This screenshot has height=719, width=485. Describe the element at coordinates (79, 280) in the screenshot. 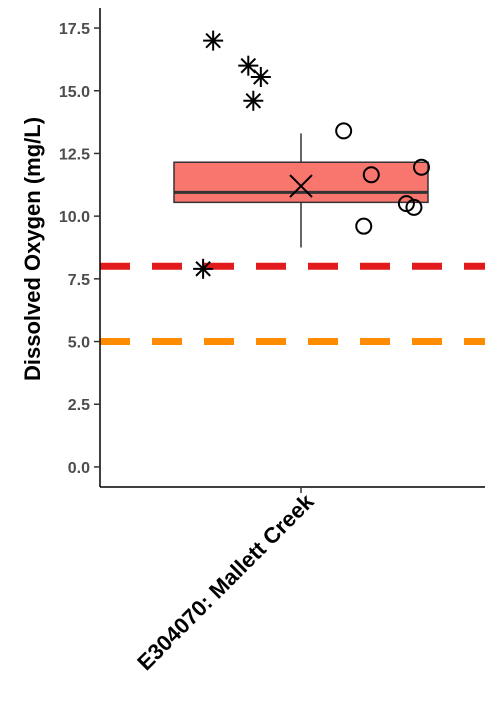

I see `y-tick-label: 7.5` at that location.